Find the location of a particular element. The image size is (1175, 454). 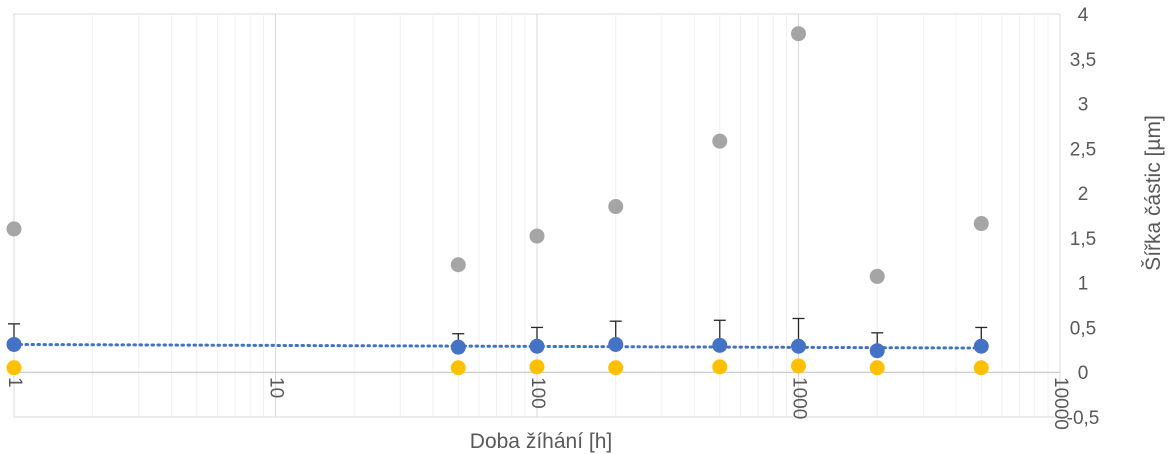

x-tick-label: 10 is located at coordinates (276, 387).